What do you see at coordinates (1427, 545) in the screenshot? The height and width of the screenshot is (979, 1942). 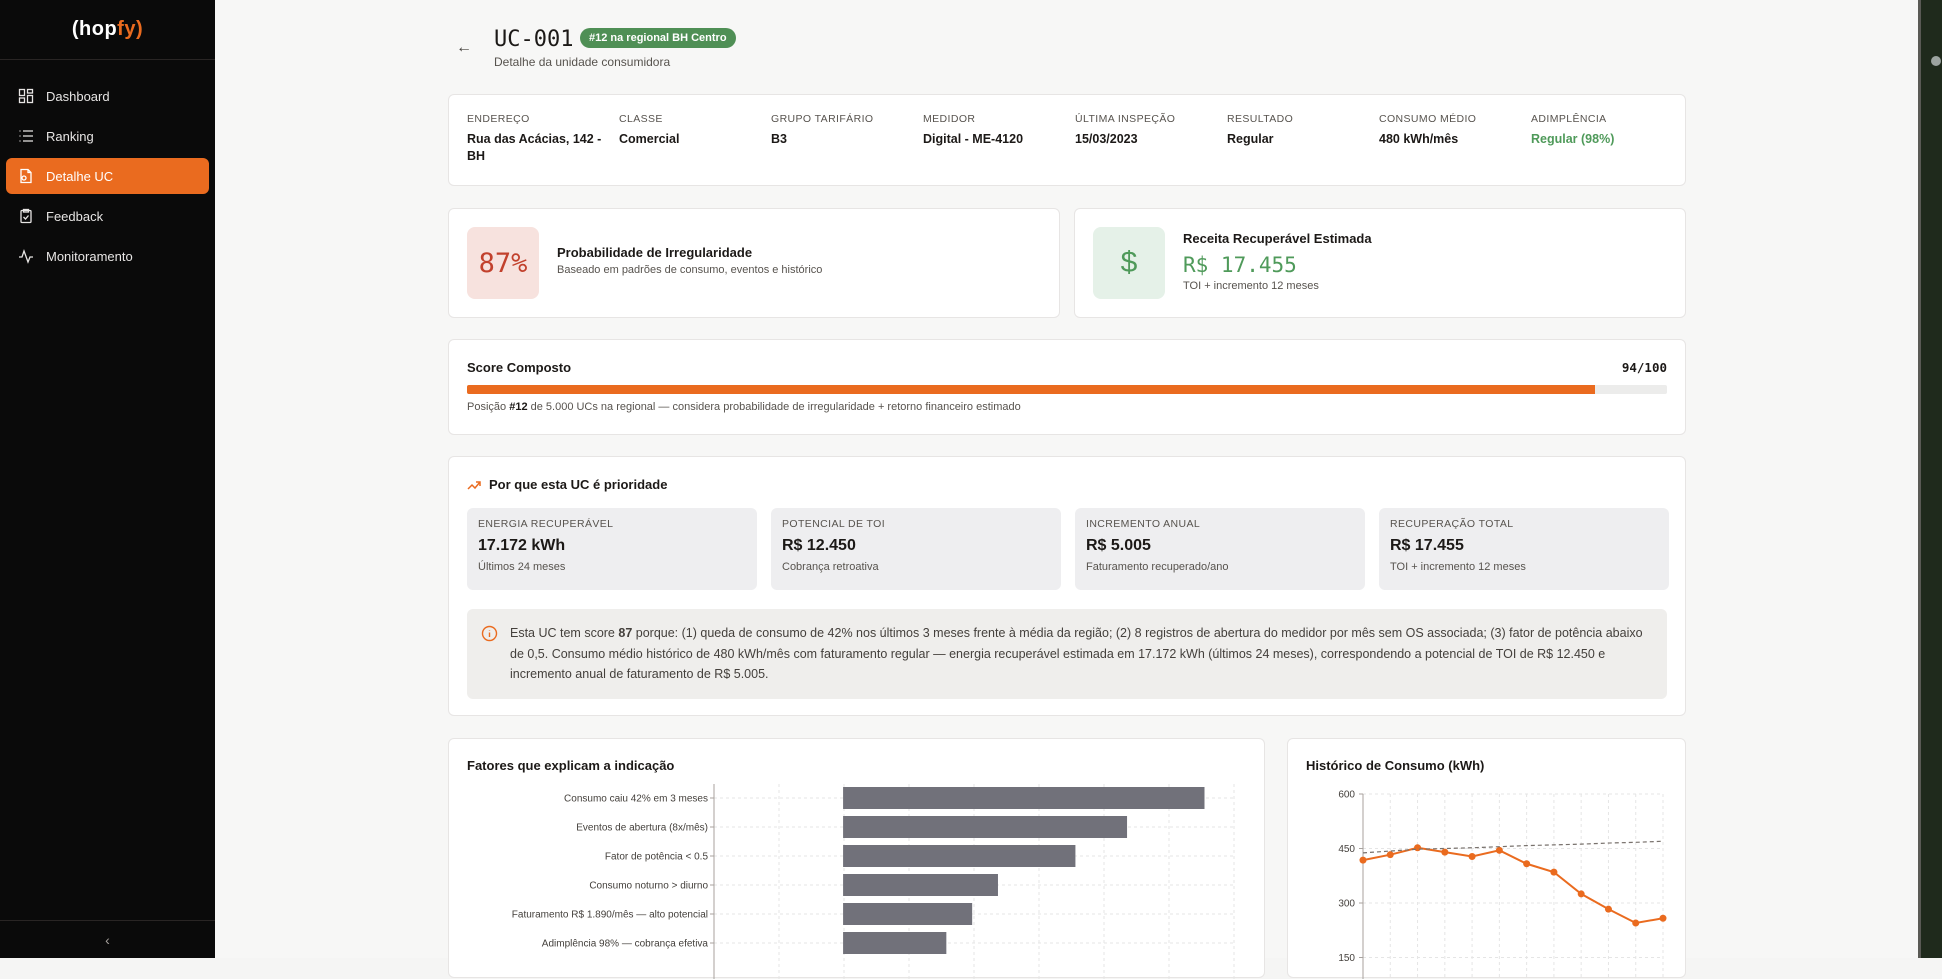 I see `metric-value: R$ 17.455` at bounding box center [1427, 545].